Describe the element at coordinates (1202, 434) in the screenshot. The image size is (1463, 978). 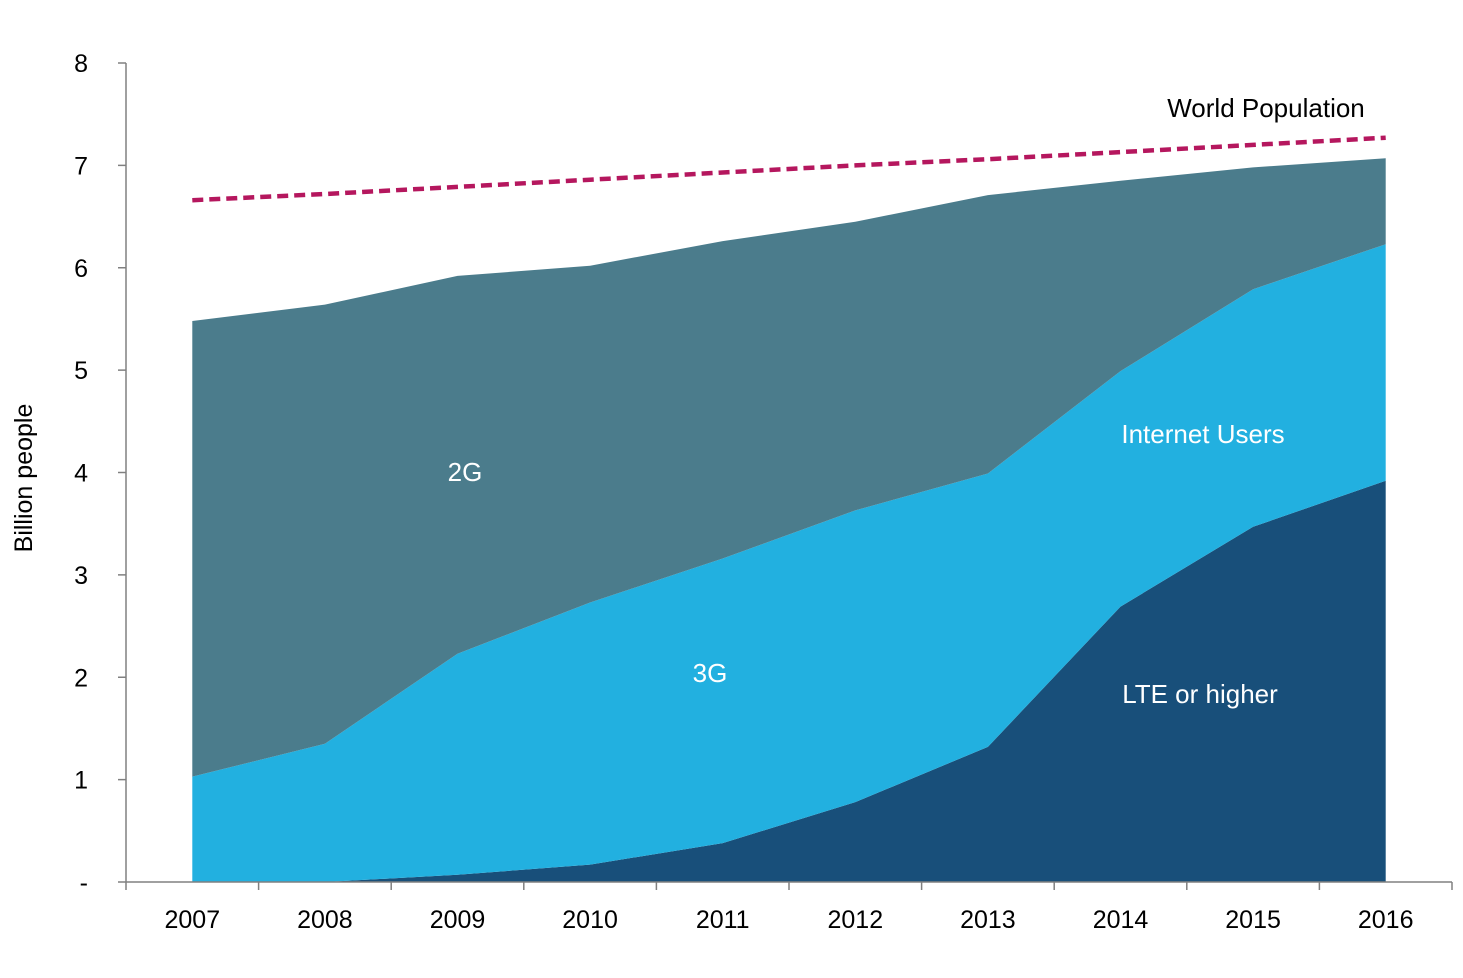
I see `annotation-internet-users: Internet Users` at that location.